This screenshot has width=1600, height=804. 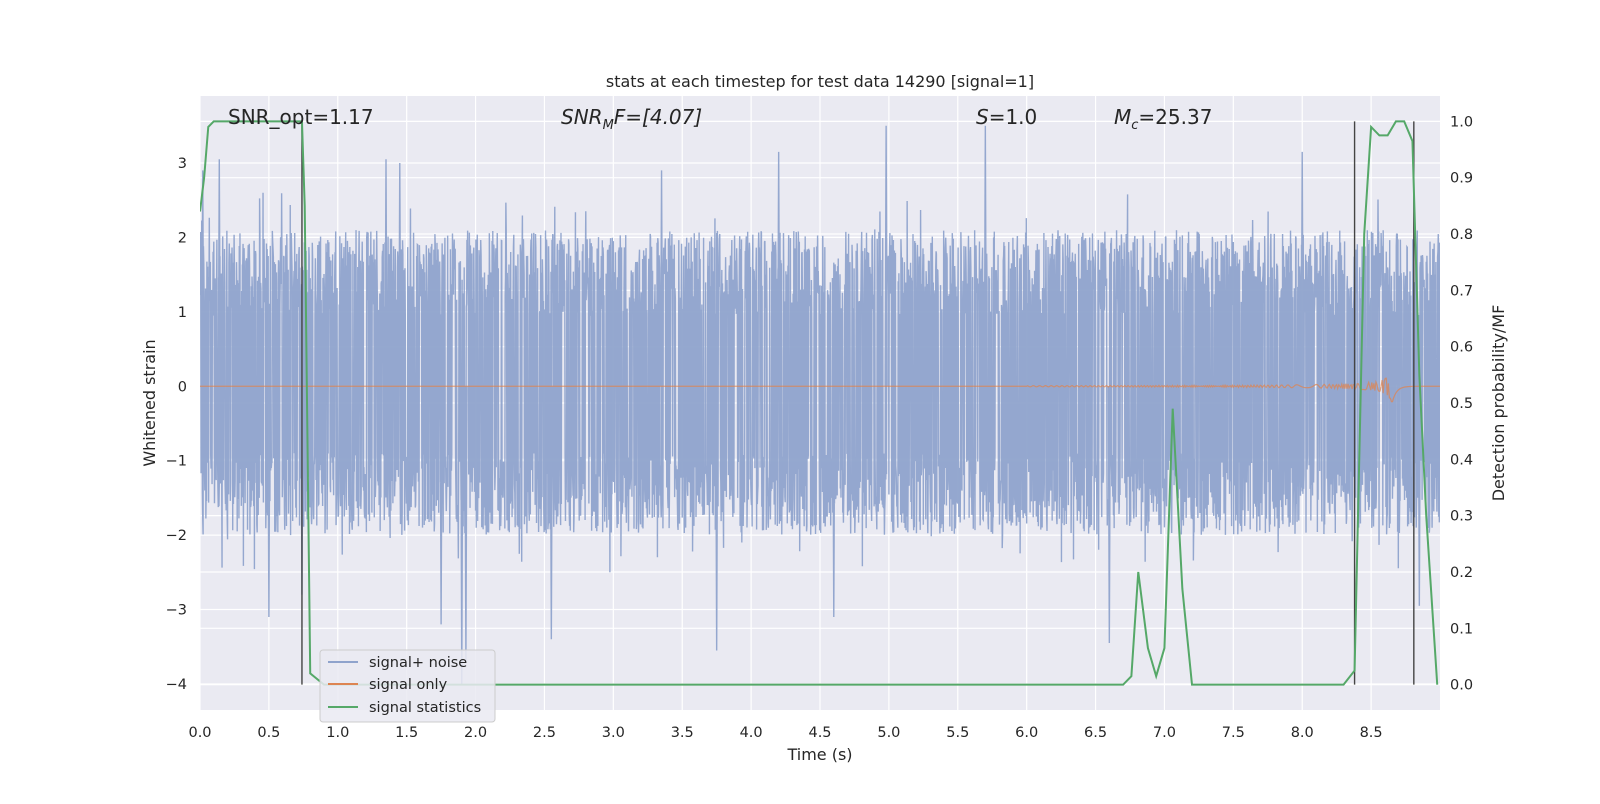 I want to click on annotation-s-rest: =1.0, so click(x=1013, y=117).